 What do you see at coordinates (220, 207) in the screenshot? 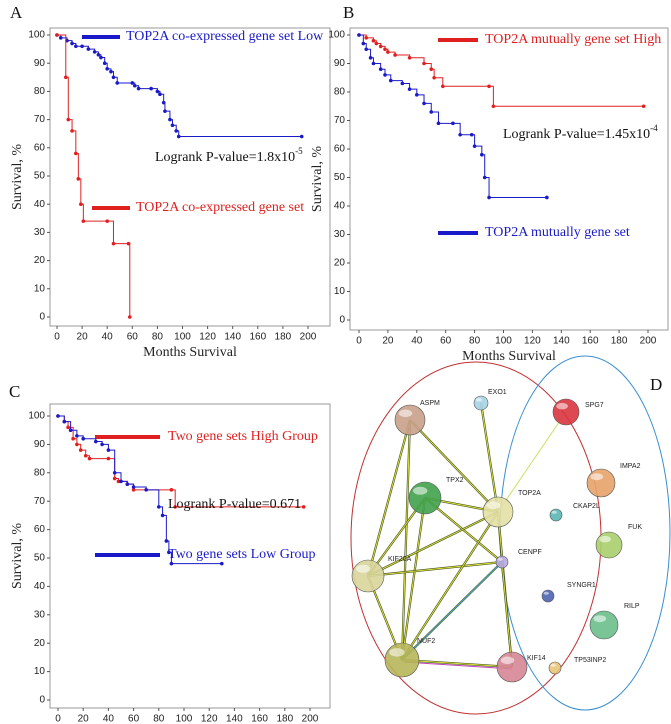
I see `legend-label: TOP2A co-expressed gene set` at bounding box center [220, 207].